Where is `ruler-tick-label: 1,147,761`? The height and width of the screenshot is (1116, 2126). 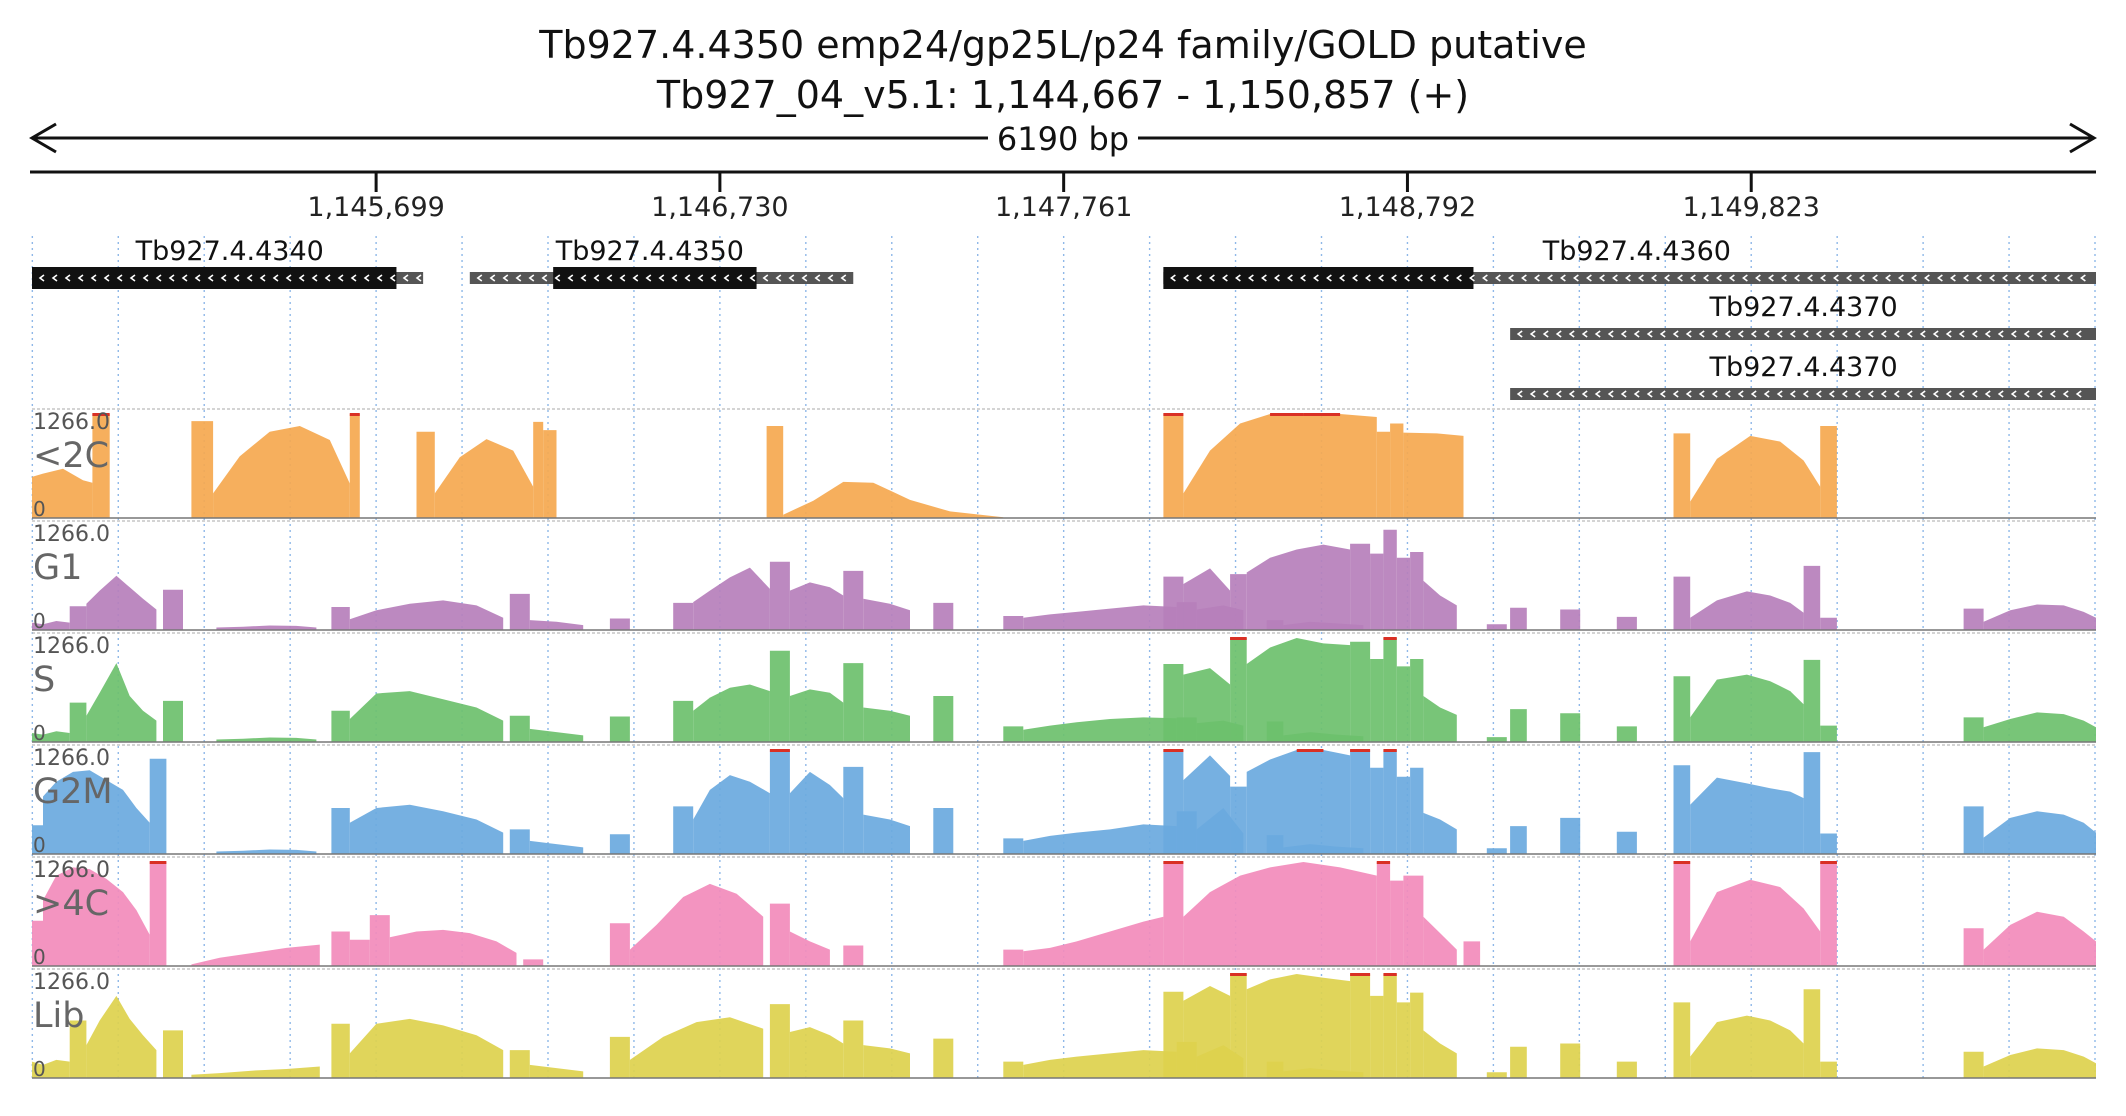 ruler-tick-label: 1,147,761 is located at coordinates (1063, 207).